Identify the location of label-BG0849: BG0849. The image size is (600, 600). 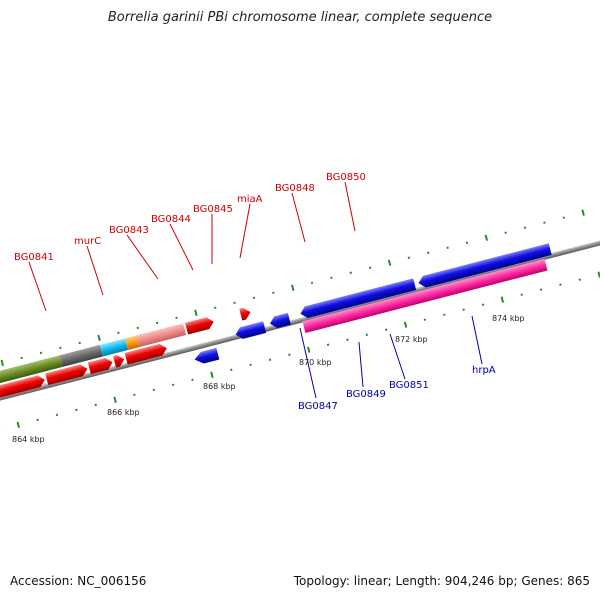
(366, 394).